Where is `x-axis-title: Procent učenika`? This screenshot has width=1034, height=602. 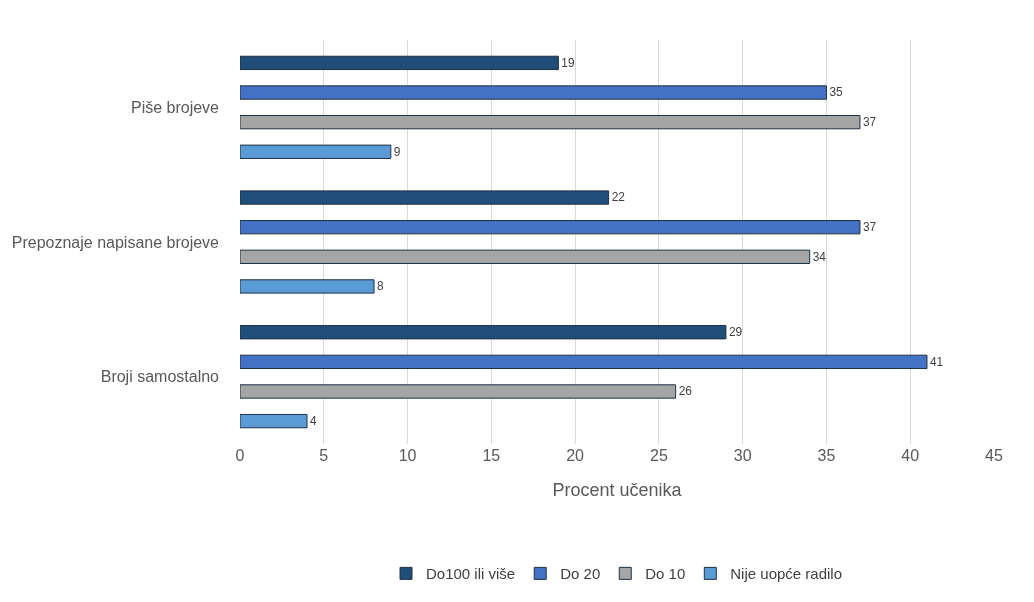 x-axis-title: Procent učenika is located at coordinates (617, 490).